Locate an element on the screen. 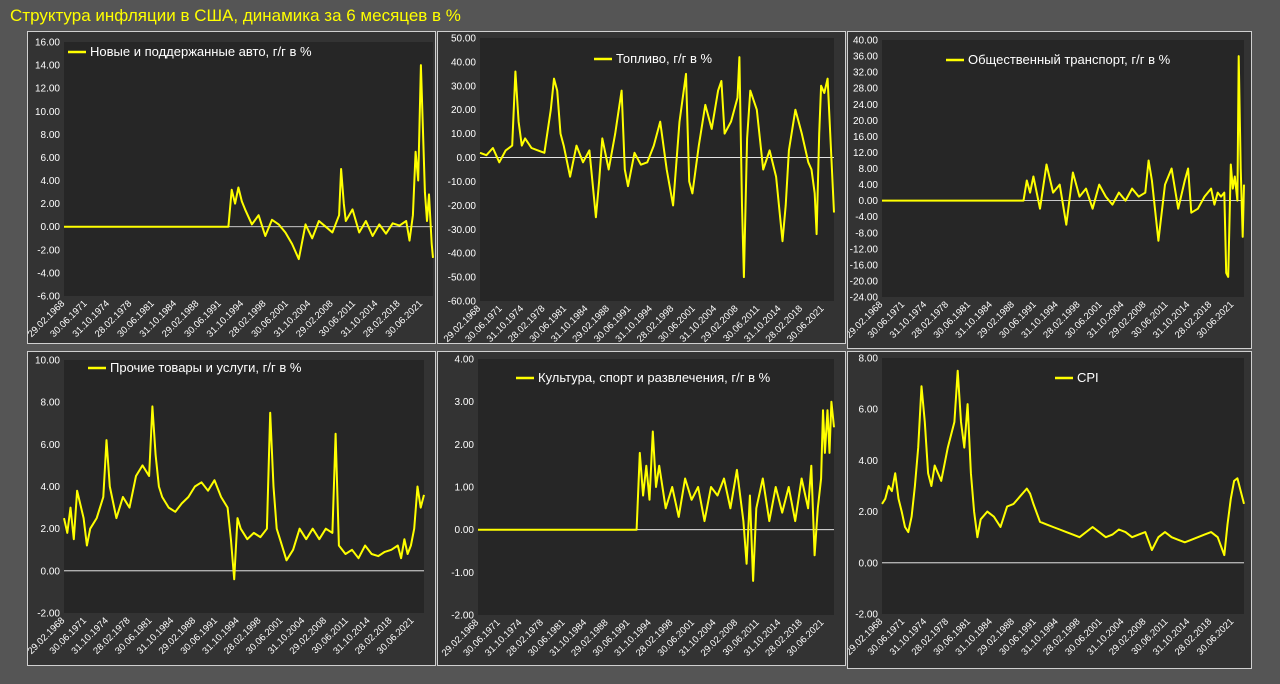 The width and height of the screenshot is (1280, 684). legend-label: CPI is located at coordinates (1088, 377).